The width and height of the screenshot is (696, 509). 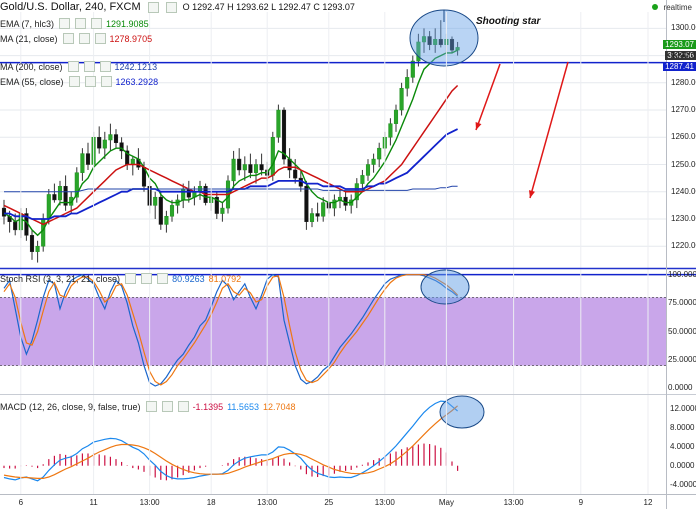 I want to click on legend-macd-value: 11.5653, so click(x=243, y=406).